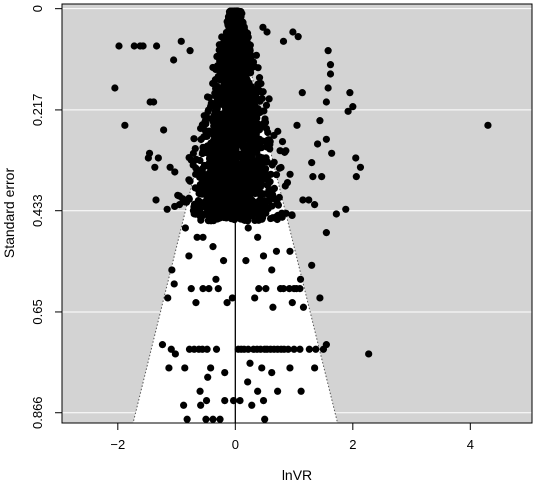  Describe the element at coordinates (37, 412) in the screenshot. I see `y-tick-label-4: 0.866` at that location.